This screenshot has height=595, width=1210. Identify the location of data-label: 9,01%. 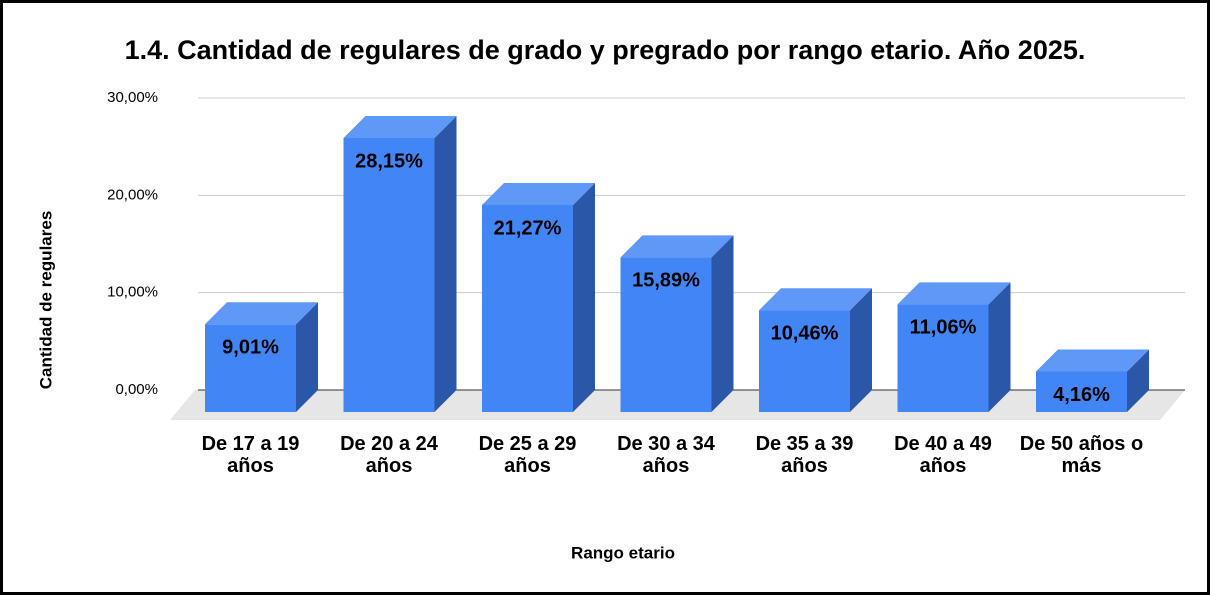
(250, 348).